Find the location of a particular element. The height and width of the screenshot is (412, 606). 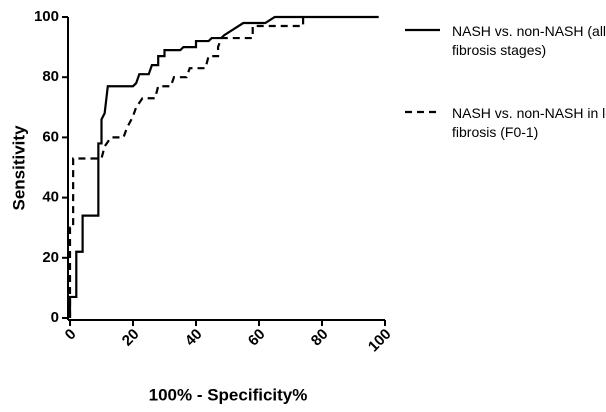

y-tick-label: 0 is located at coordinates (55, 317).